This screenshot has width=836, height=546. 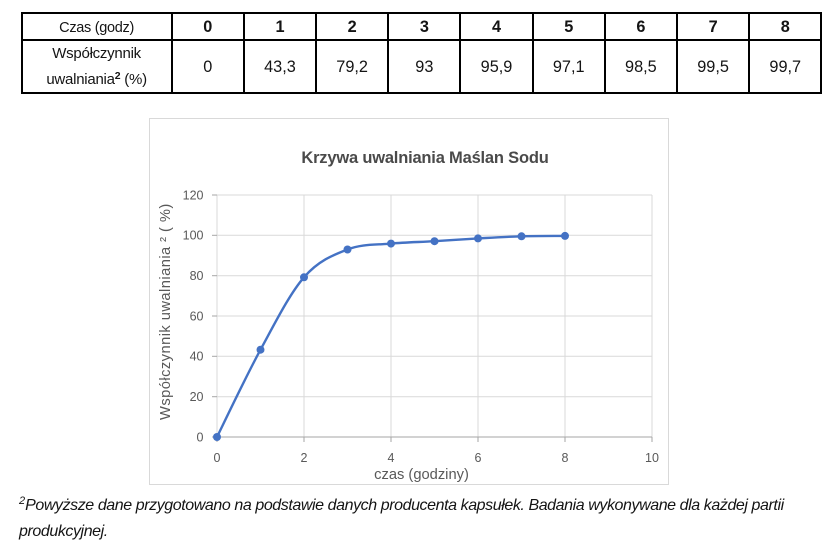 What do you see at coordinates (166, 311) in the screenshot?
I see `svg-text: Współczynnik uwalniania ² ( %)` at bounding box center [166, 311].